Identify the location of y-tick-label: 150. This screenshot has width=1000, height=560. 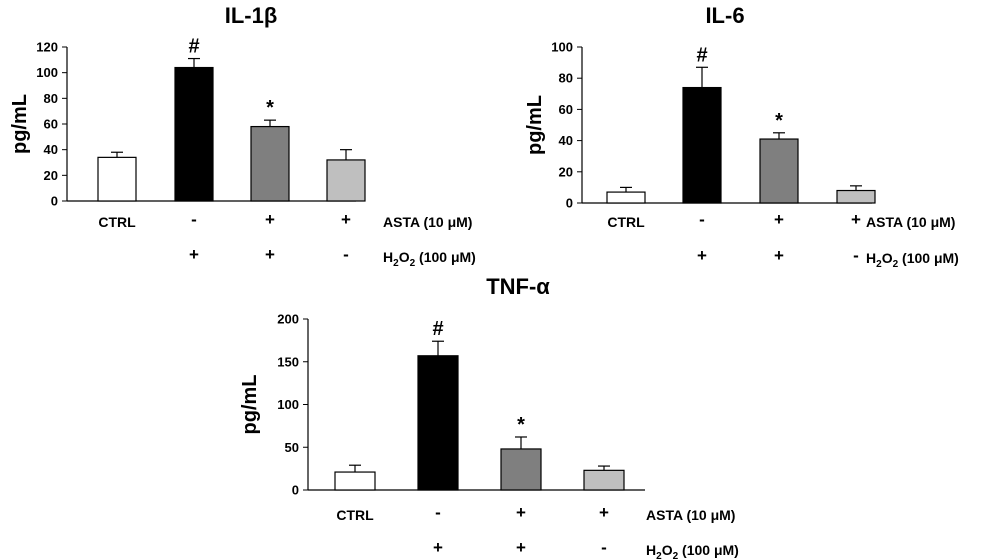
(288, 361).